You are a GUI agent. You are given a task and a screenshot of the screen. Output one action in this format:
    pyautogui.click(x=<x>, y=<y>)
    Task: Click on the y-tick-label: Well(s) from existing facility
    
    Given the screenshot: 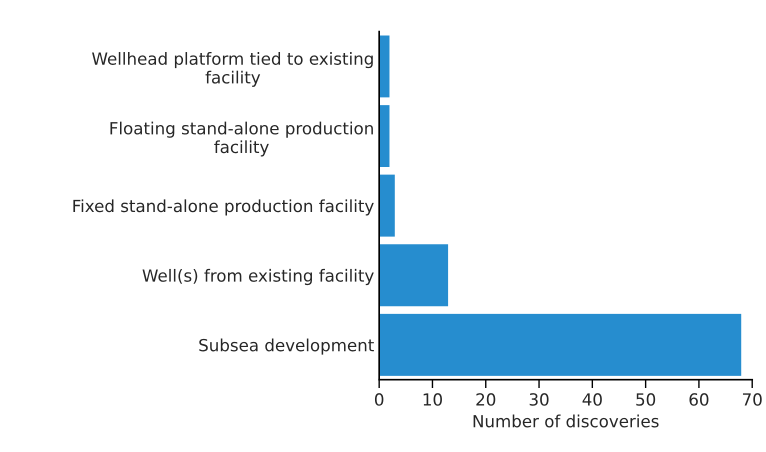 What is the action you would take?
    pyautogui.click(x=258, y=277)
    